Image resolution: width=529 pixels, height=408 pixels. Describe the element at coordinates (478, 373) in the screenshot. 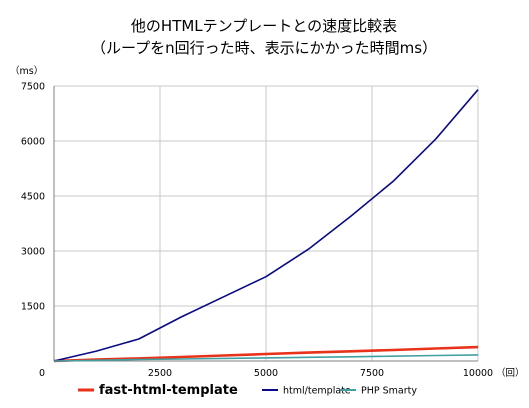

I see `x-tick-label-4: 10000` at that location.